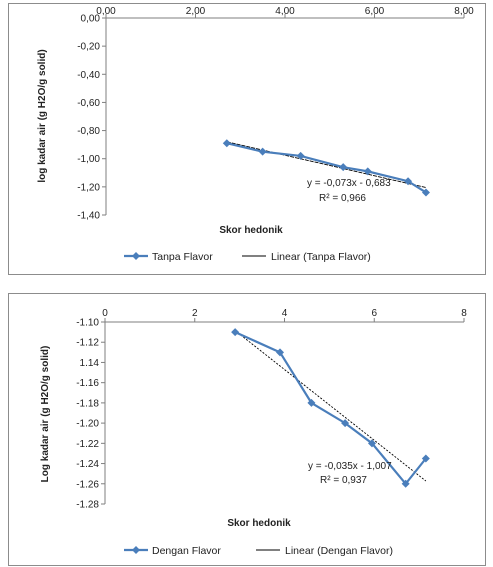  I want to click on x-tick-label: 6,00, so click(375, 11).